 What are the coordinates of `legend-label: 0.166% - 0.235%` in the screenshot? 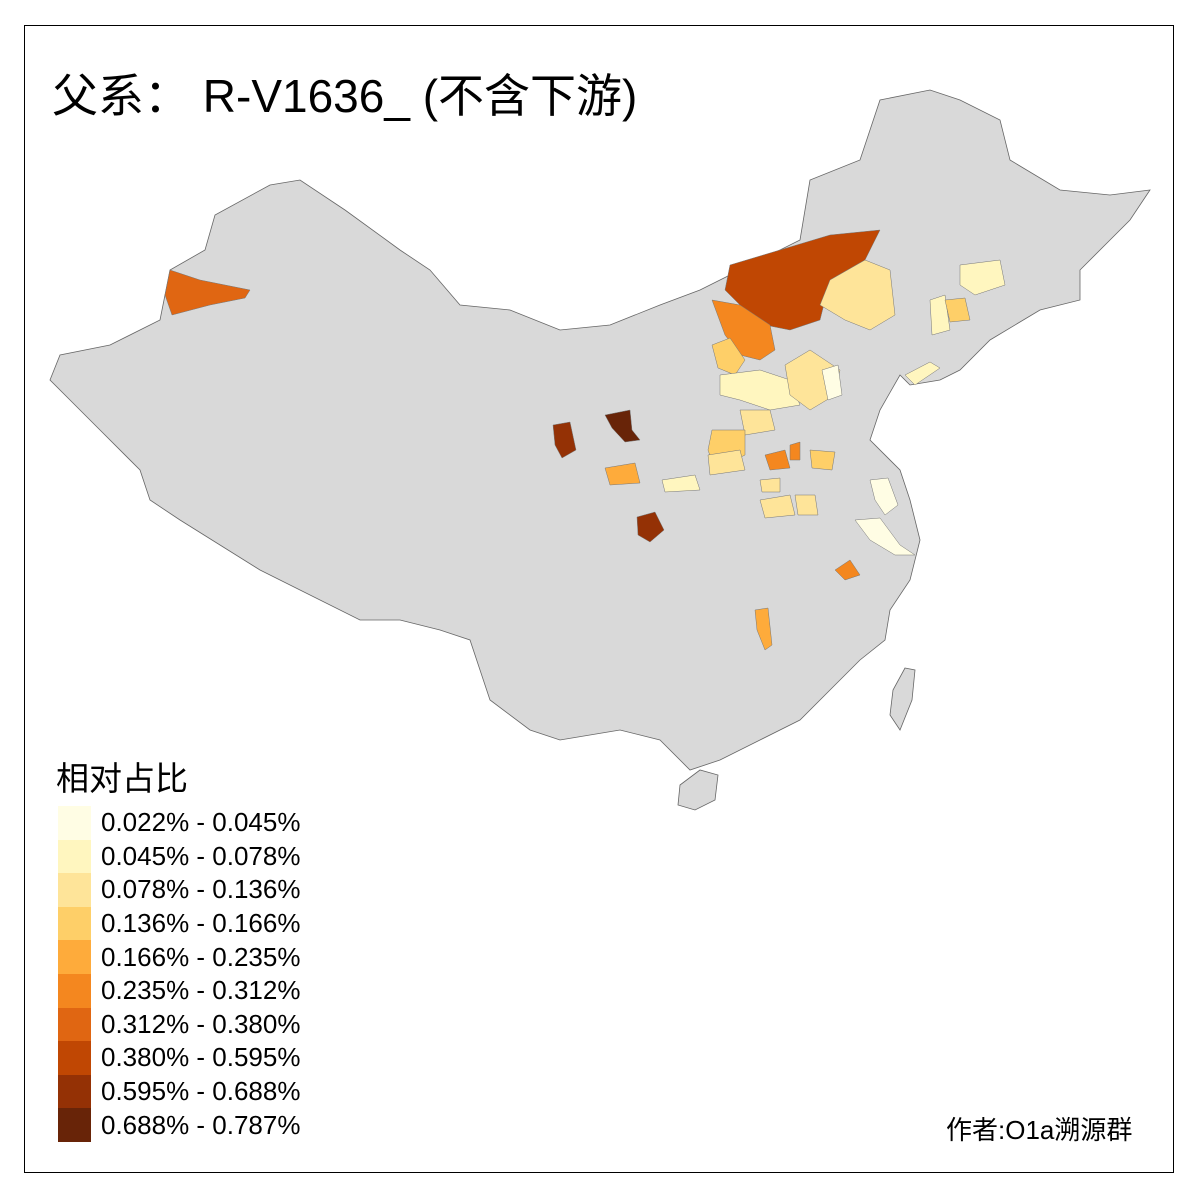 It's located at (201, 956).